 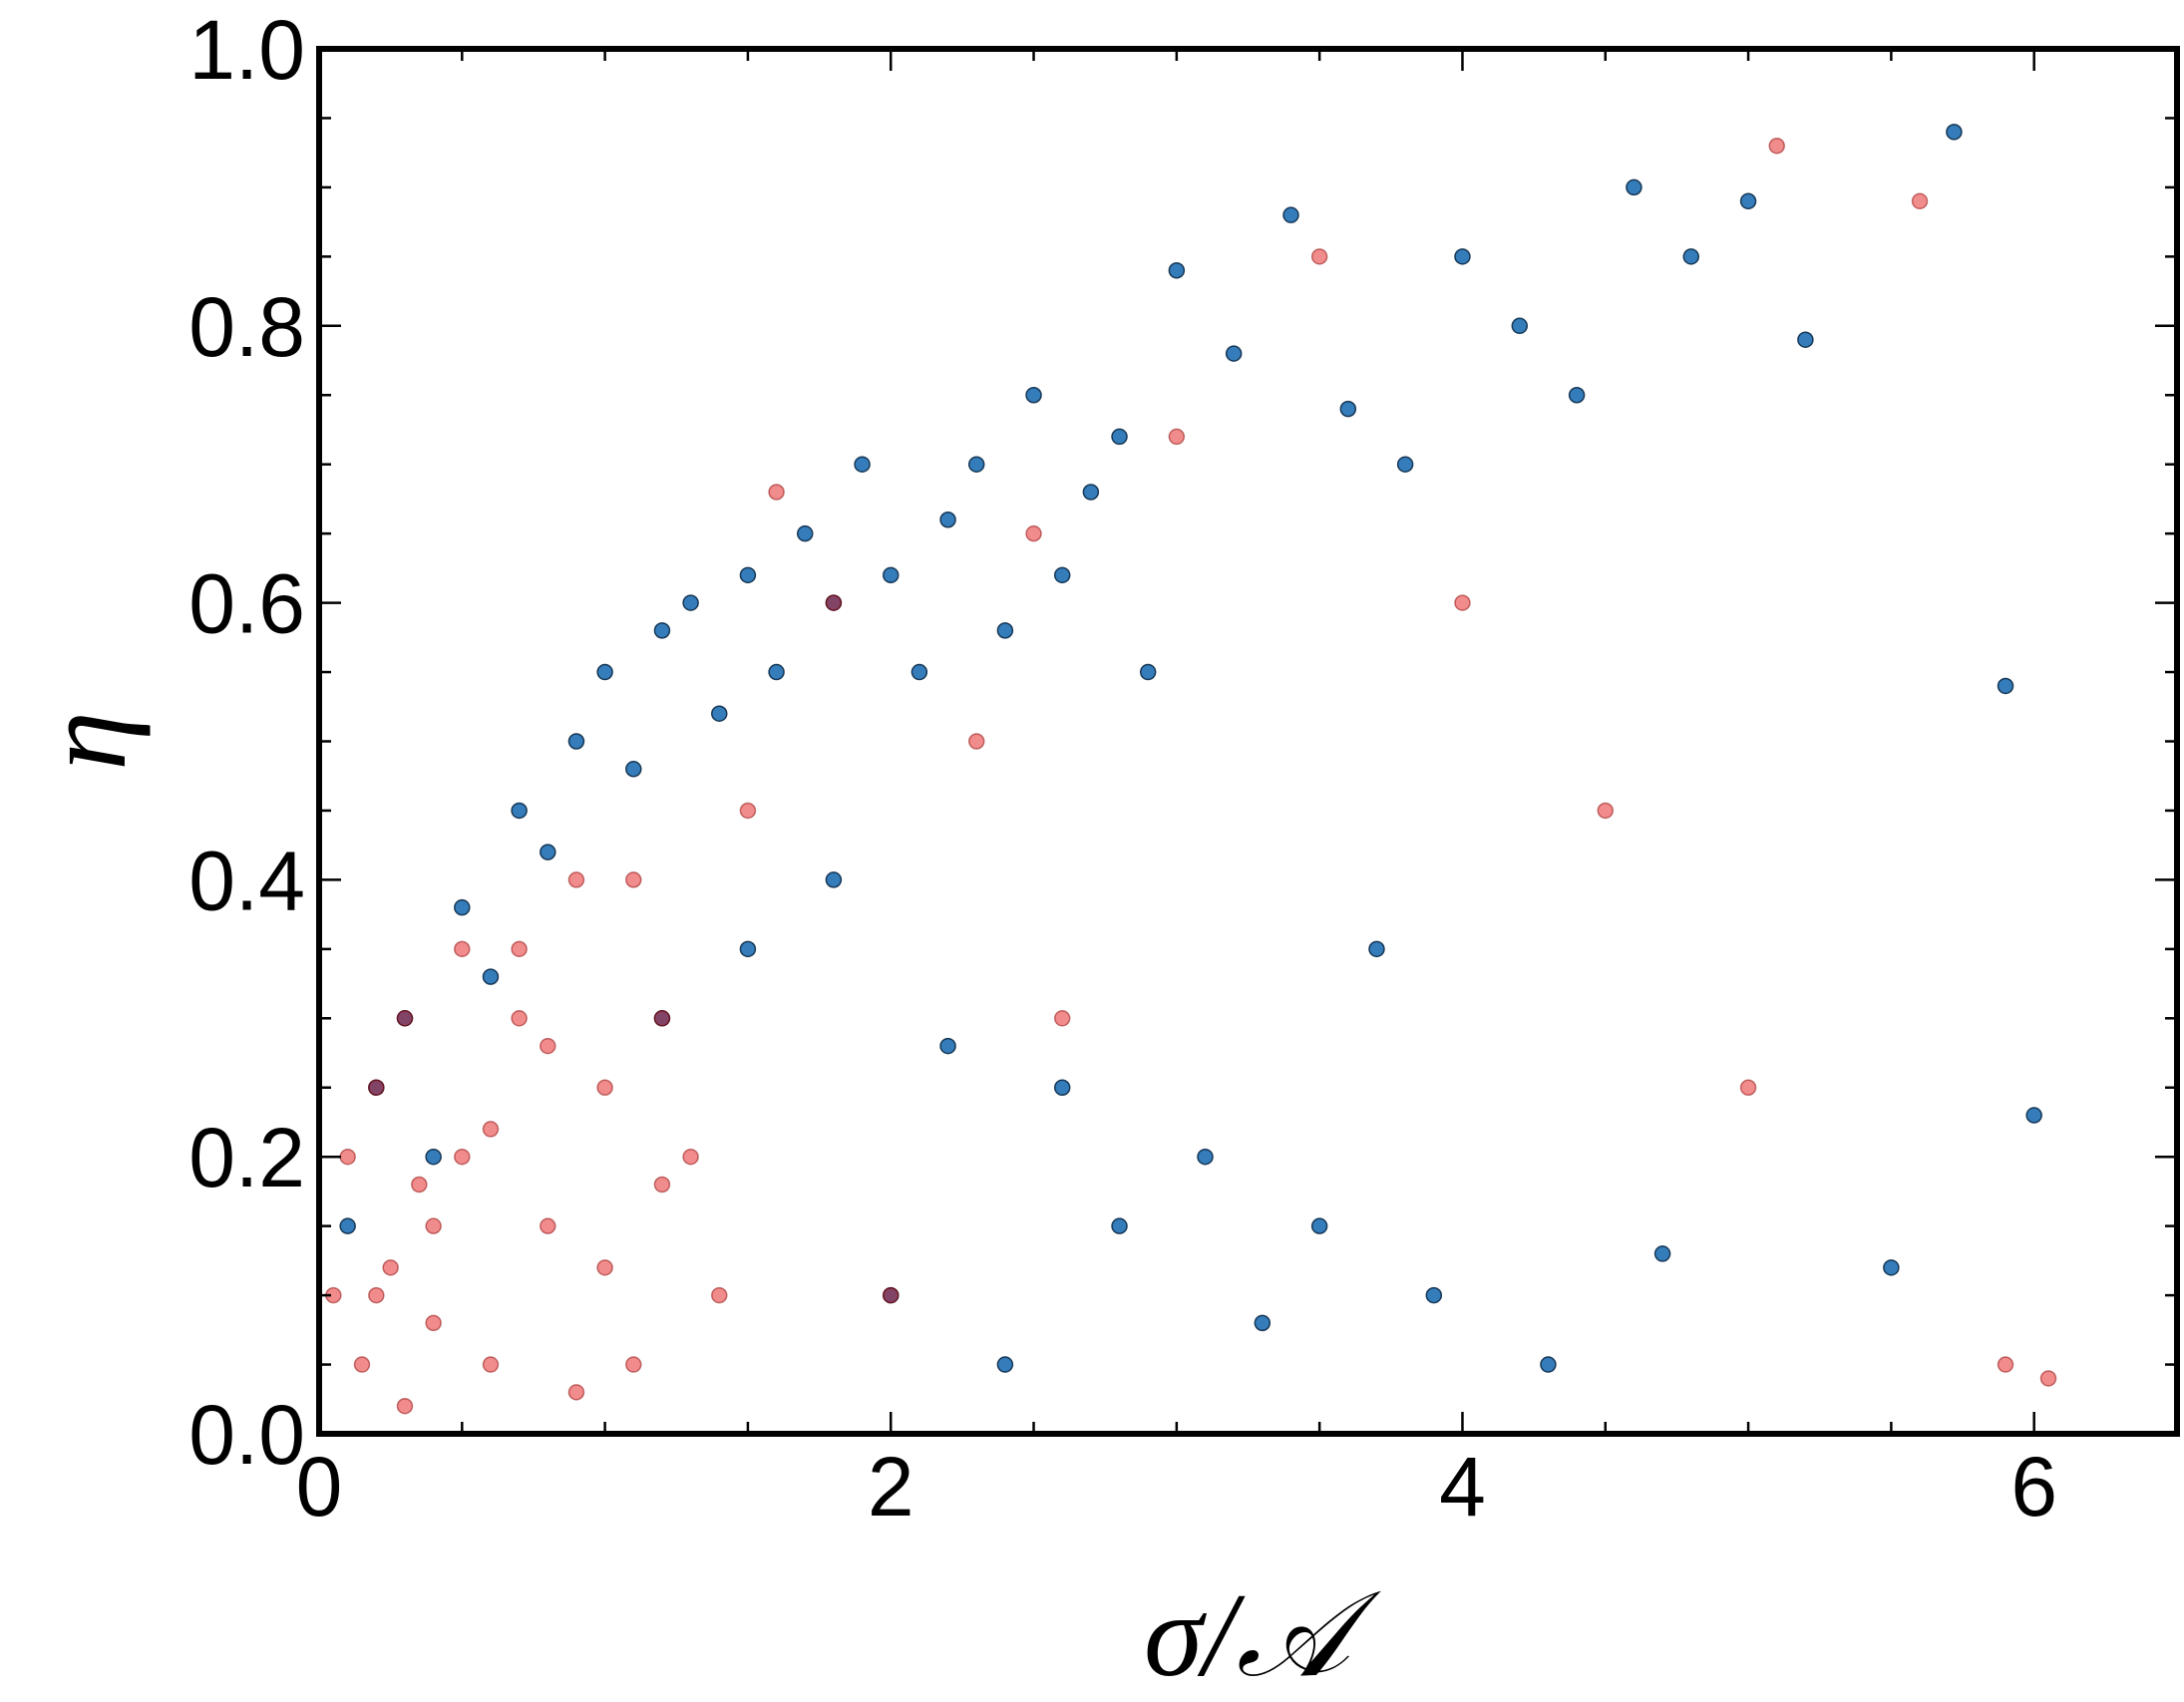 What do you see at coordinates (246, 1157) in the screenshot?
I see `y-tick-label: 0.2` at bounding box center [246, 1157].